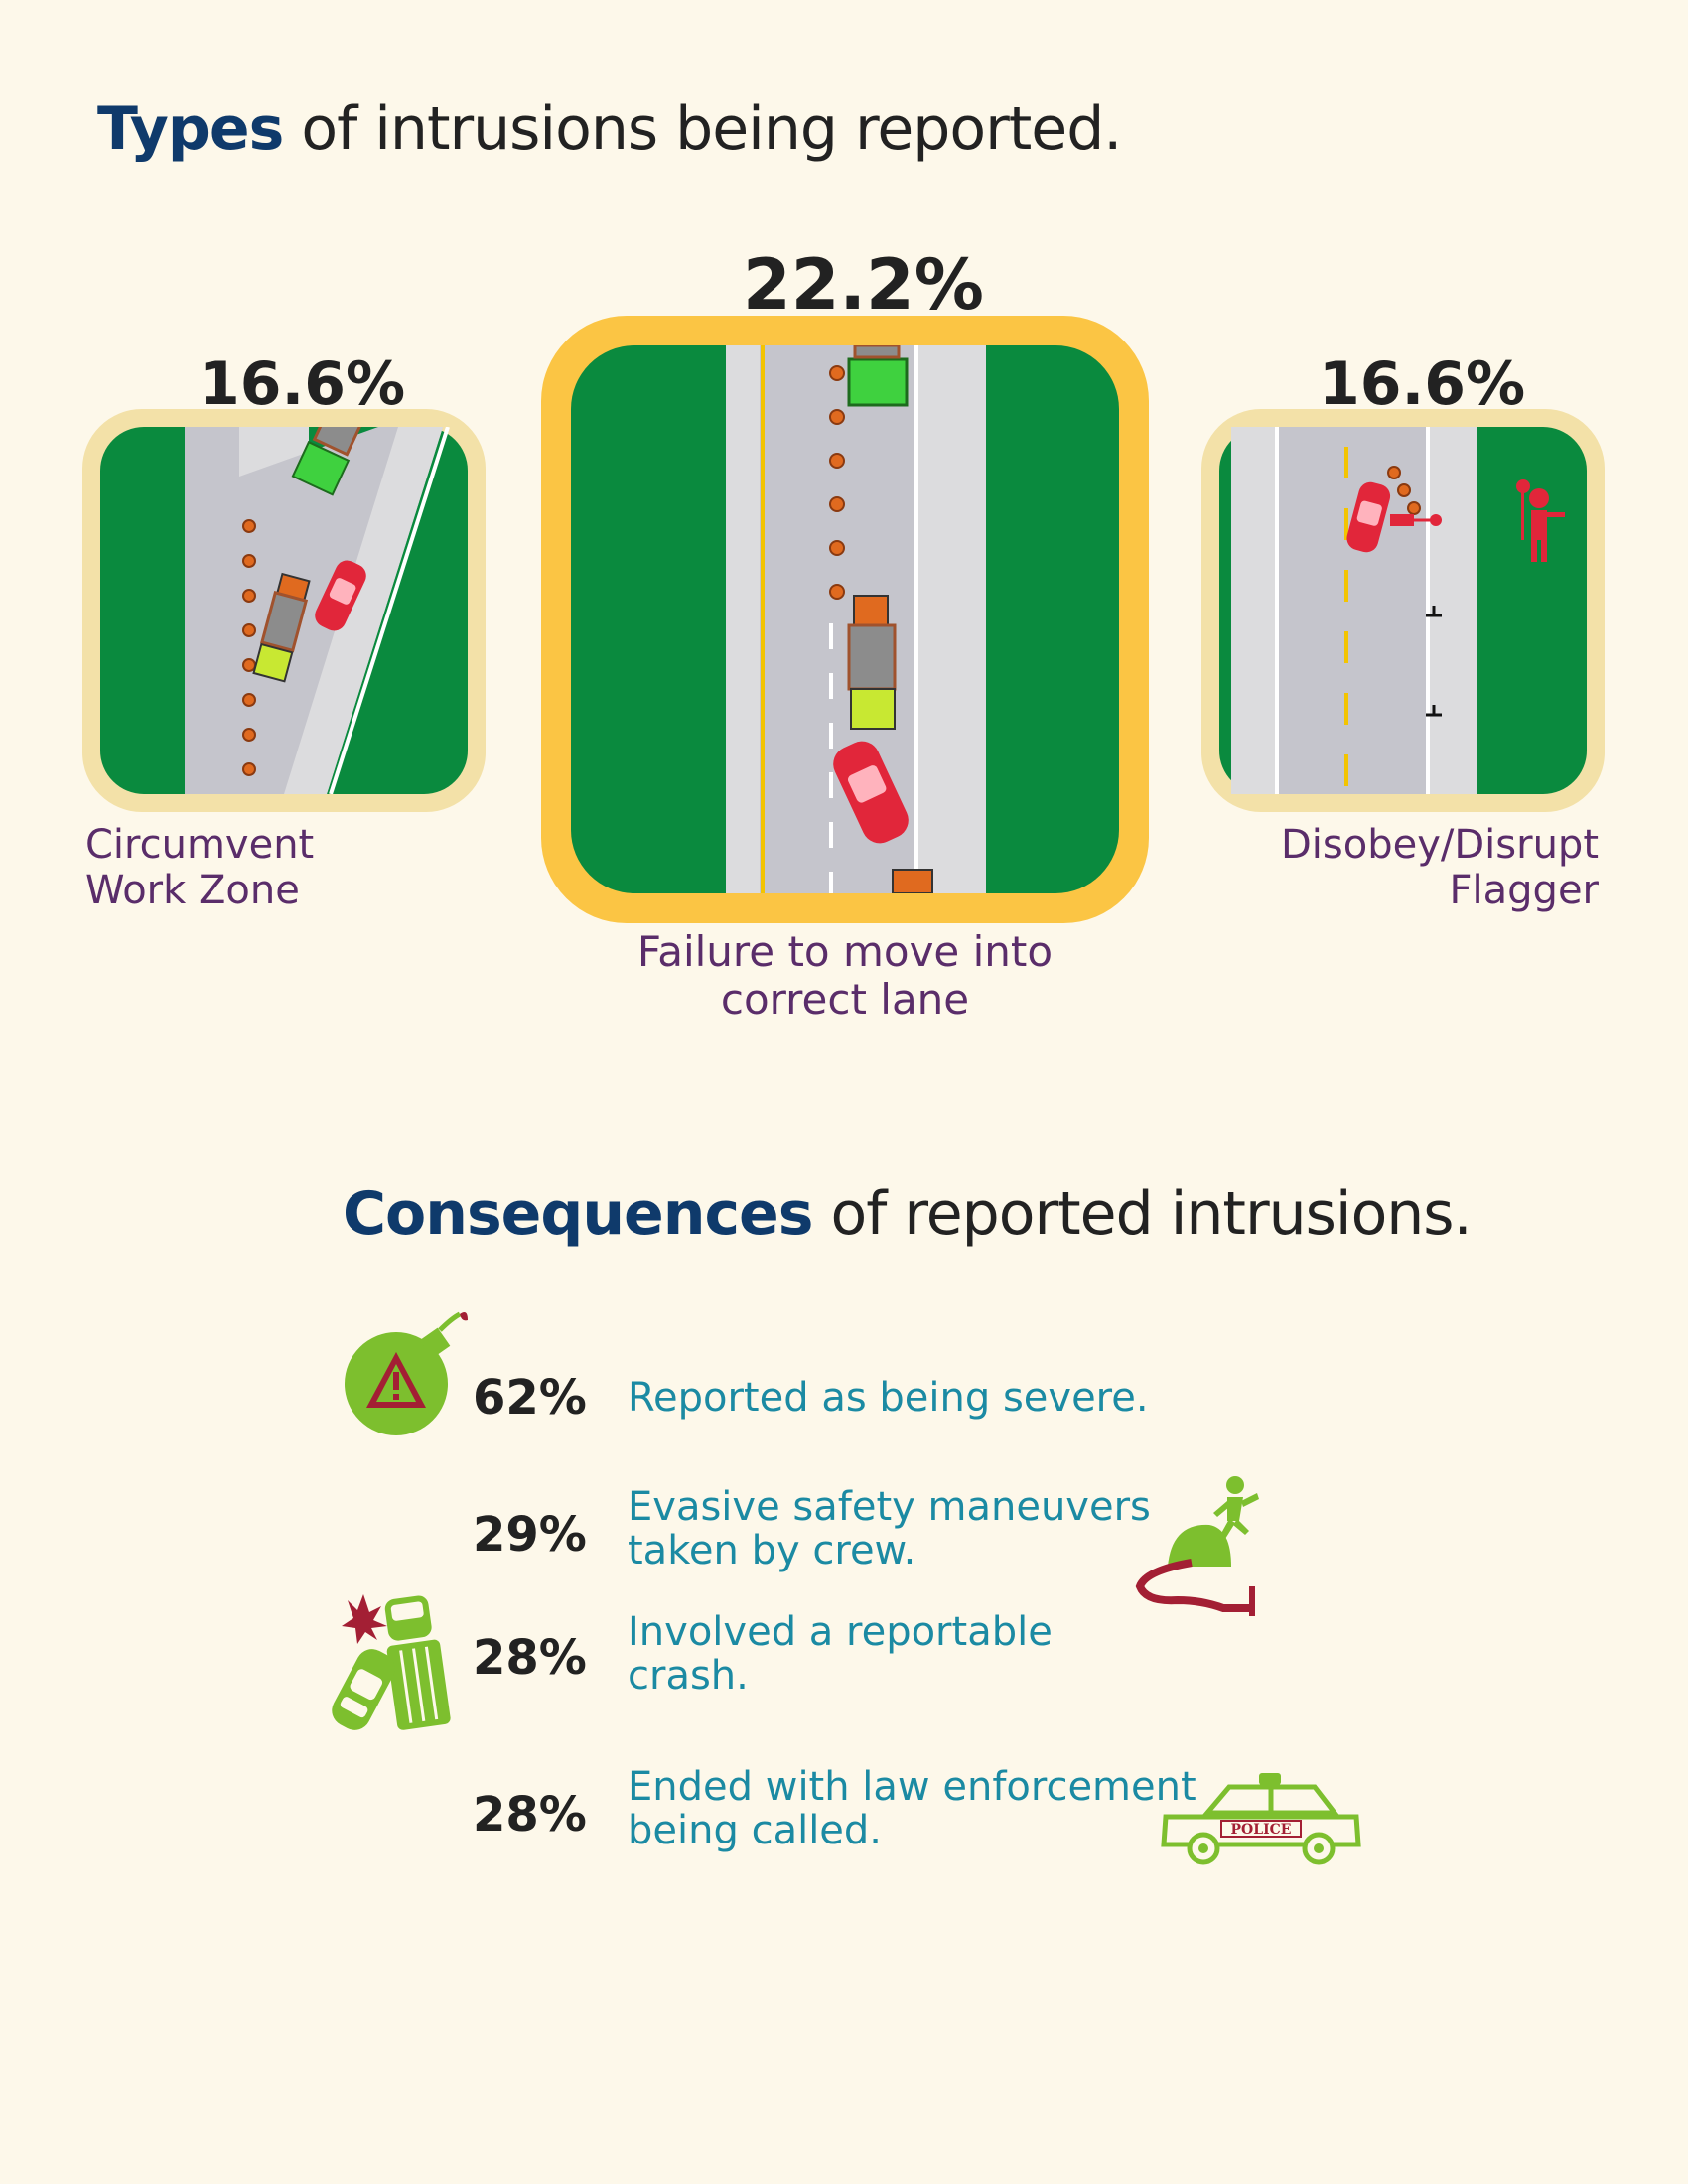 This screenshot has height=2184, width=1688. I want to click on consequence-severe-line1: Reported as being severe., so click(888, 1398).